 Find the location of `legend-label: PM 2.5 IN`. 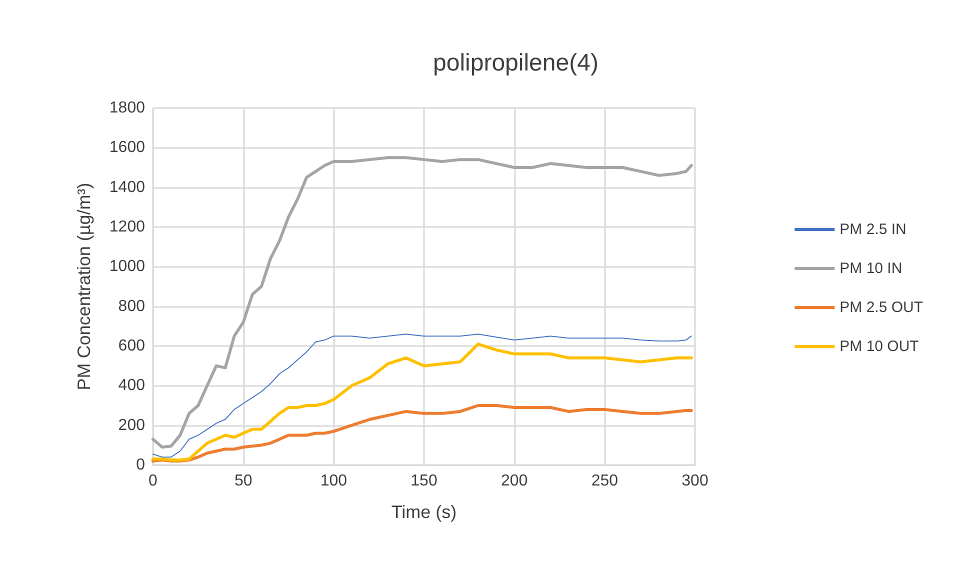

legend-label: PM 2.5 IN is located at coordinates (873, 229).